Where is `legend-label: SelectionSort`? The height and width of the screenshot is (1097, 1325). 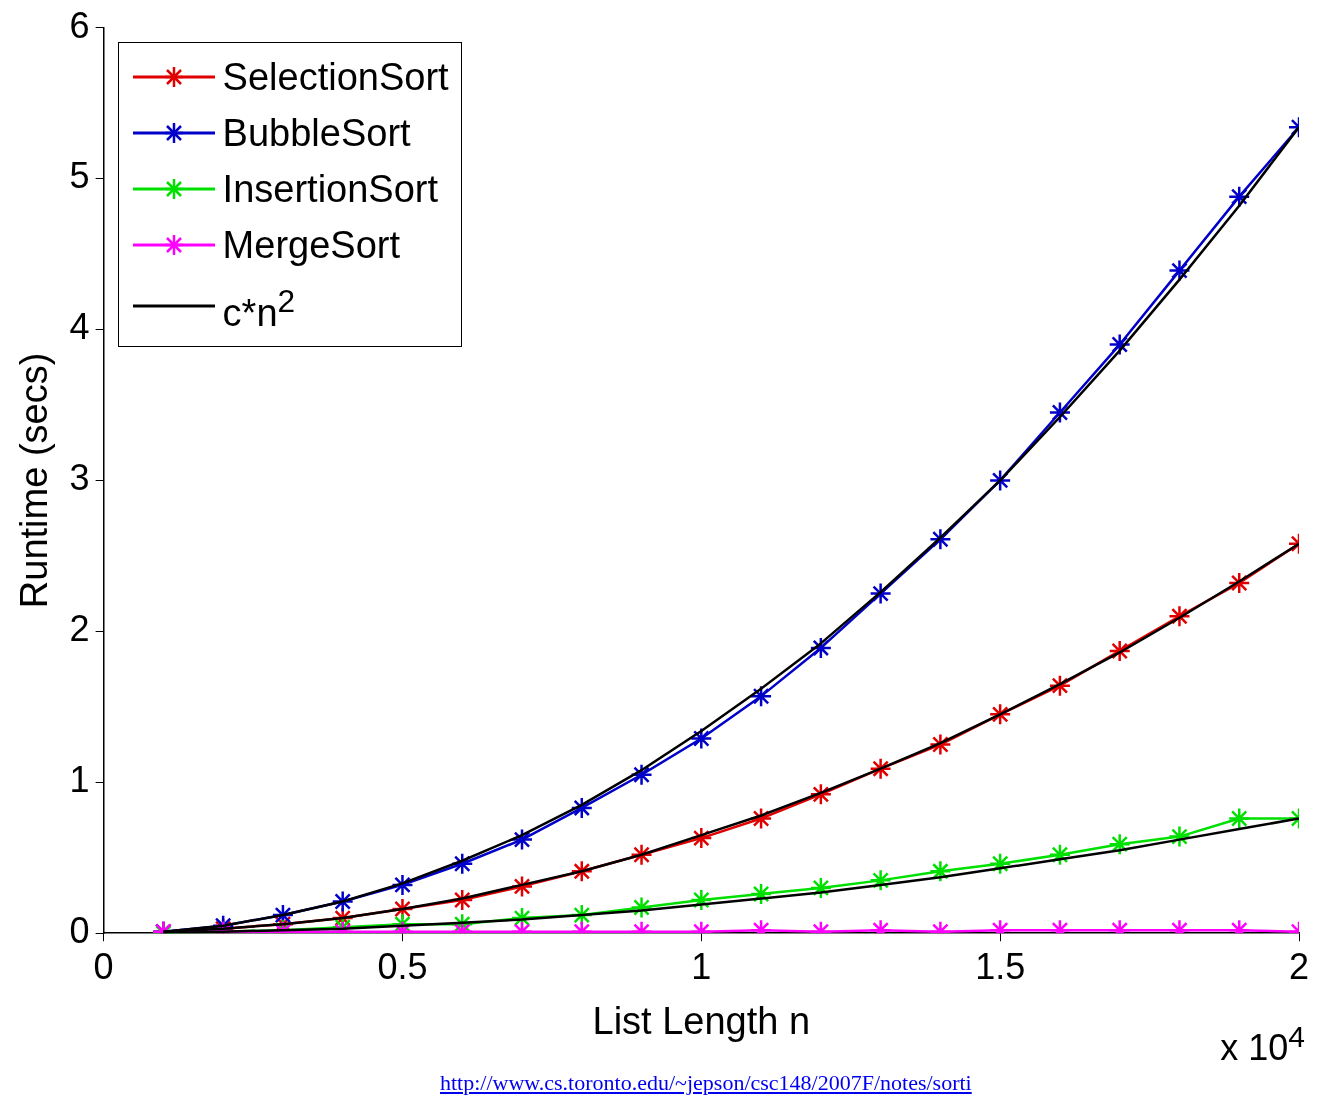 legend-label: SelectionSort is located at coordinates (335, 77).